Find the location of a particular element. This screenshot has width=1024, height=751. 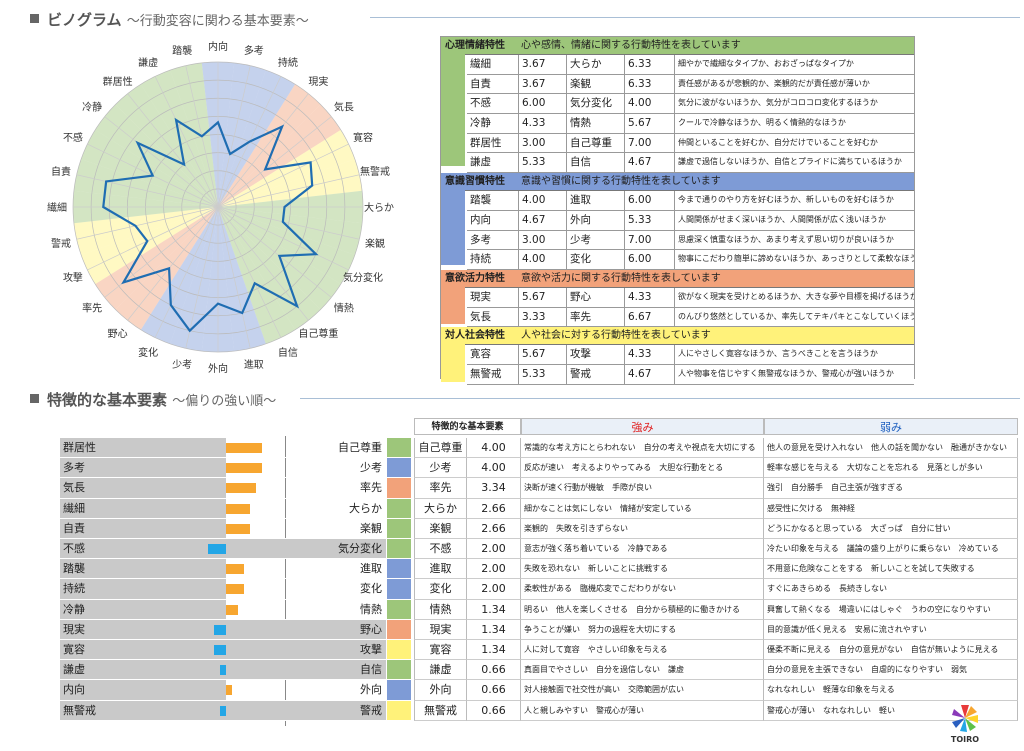

left-element: 持続 is located at coordinates (493, 259).